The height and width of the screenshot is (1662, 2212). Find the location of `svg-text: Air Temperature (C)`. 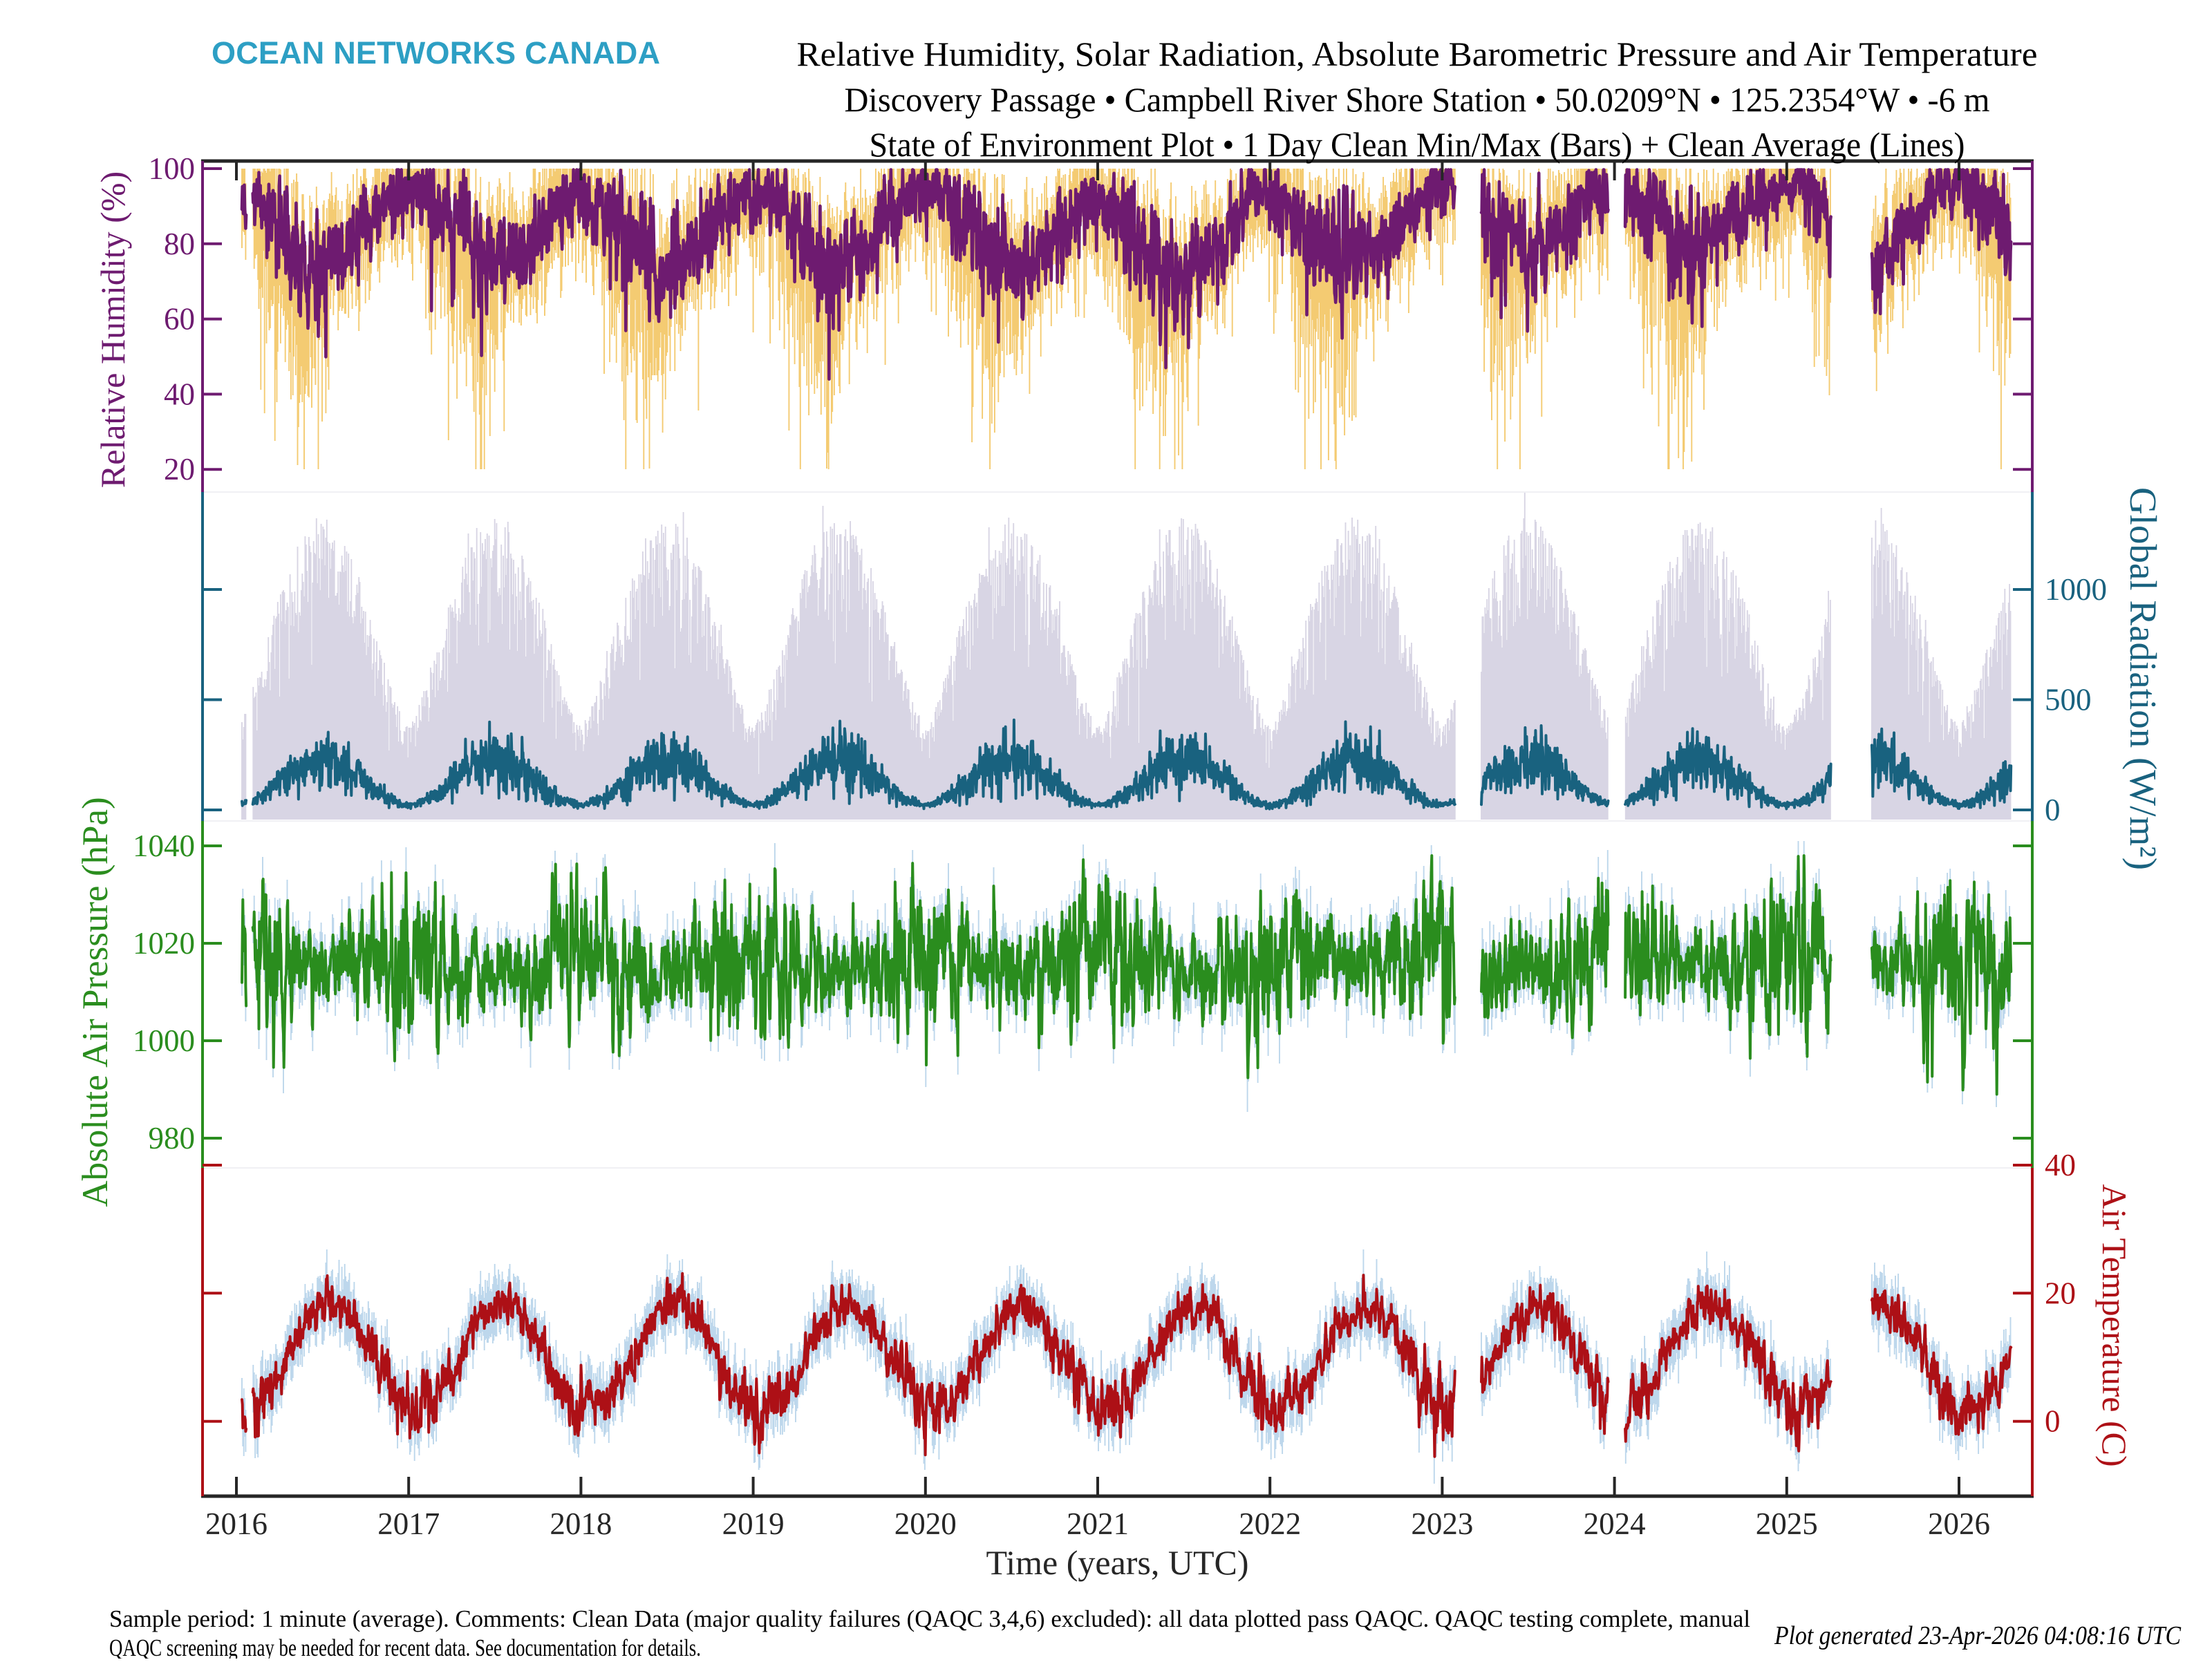

svg-text: Air Temperature (C) is located at coordinates (2114, 1325).